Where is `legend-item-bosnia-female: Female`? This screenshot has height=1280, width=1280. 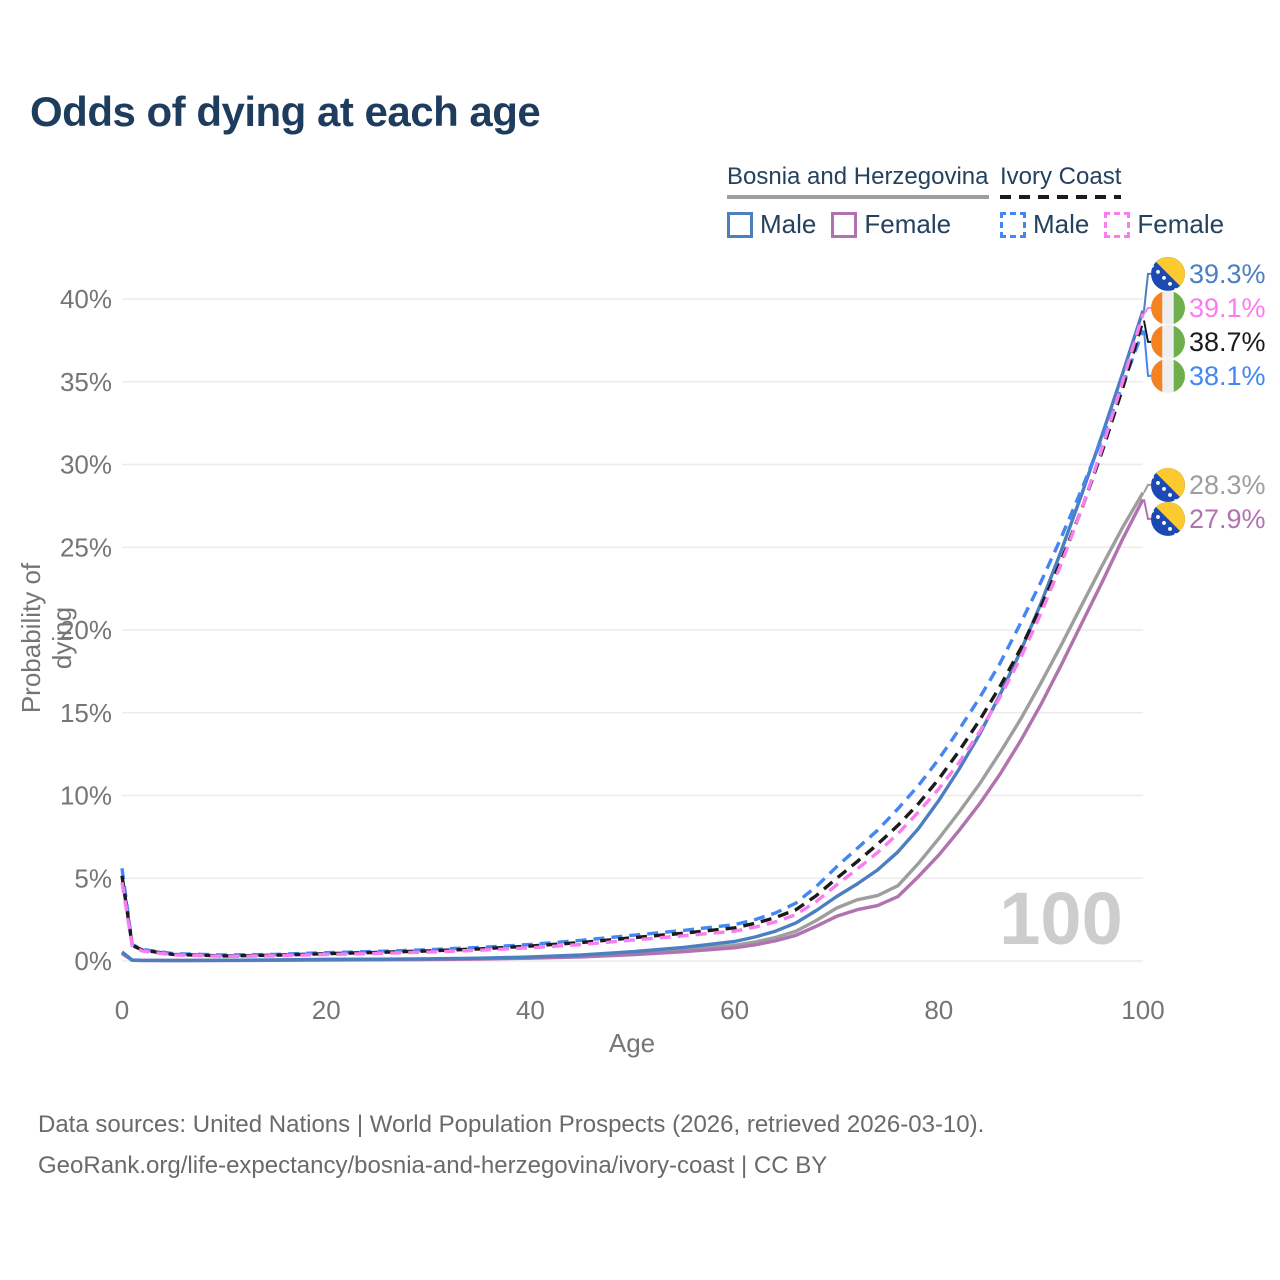 legend-item-bosnia-female: Female is located at coordinates (891, 224).